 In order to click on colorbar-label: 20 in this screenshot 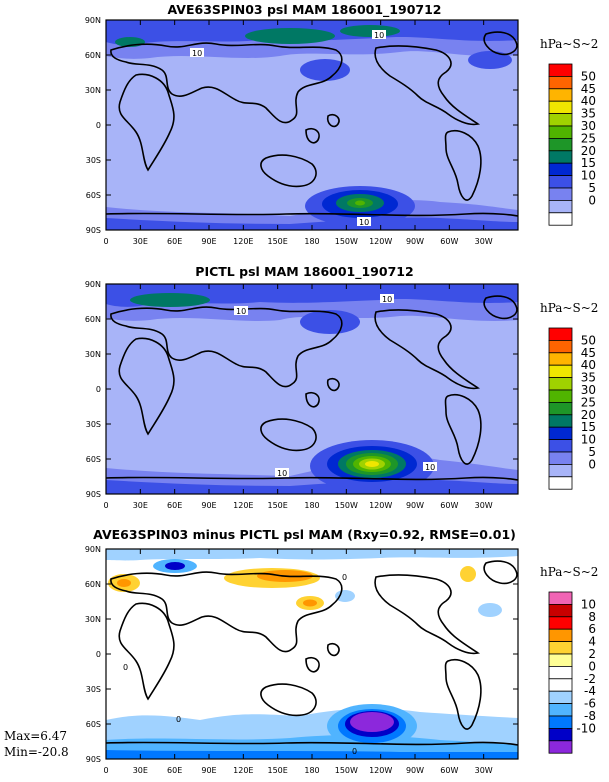, I will do `click(588, 151)`.